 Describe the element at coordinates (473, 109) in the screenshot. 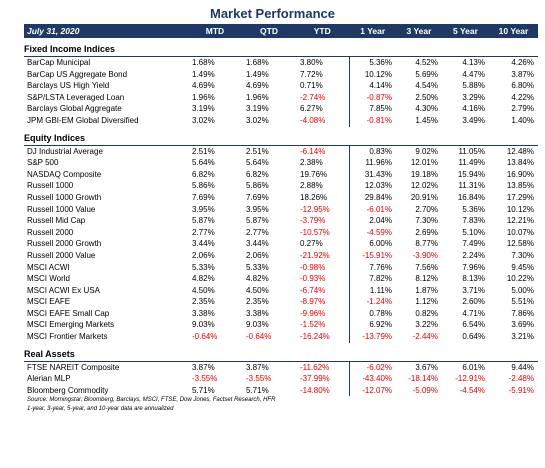

I see `value-5-year: 4.16%` at that location.